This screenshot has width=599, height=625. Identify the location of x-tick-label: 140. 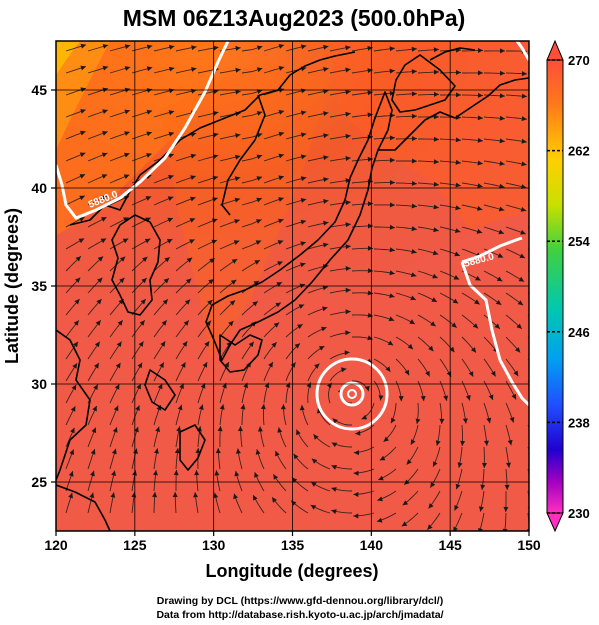
(372, 545).